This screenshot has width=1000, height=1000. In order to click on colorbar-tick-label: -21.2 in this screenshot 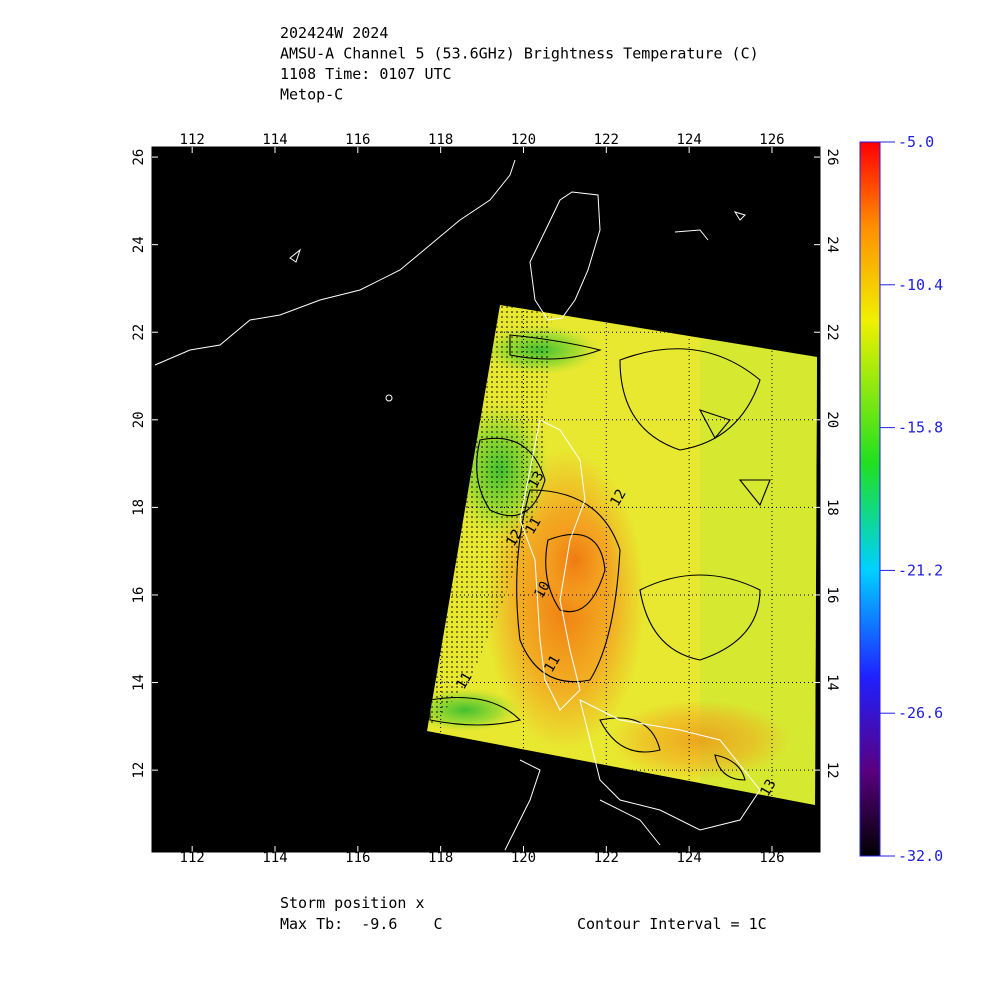, I will do `click(920, 570)`.